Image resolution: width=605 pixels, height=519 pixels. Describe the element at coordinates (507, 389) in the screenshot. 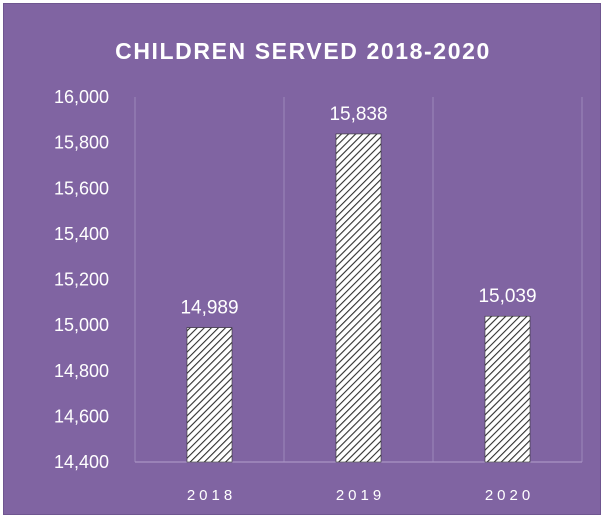

I see `bar-2020` at that location.